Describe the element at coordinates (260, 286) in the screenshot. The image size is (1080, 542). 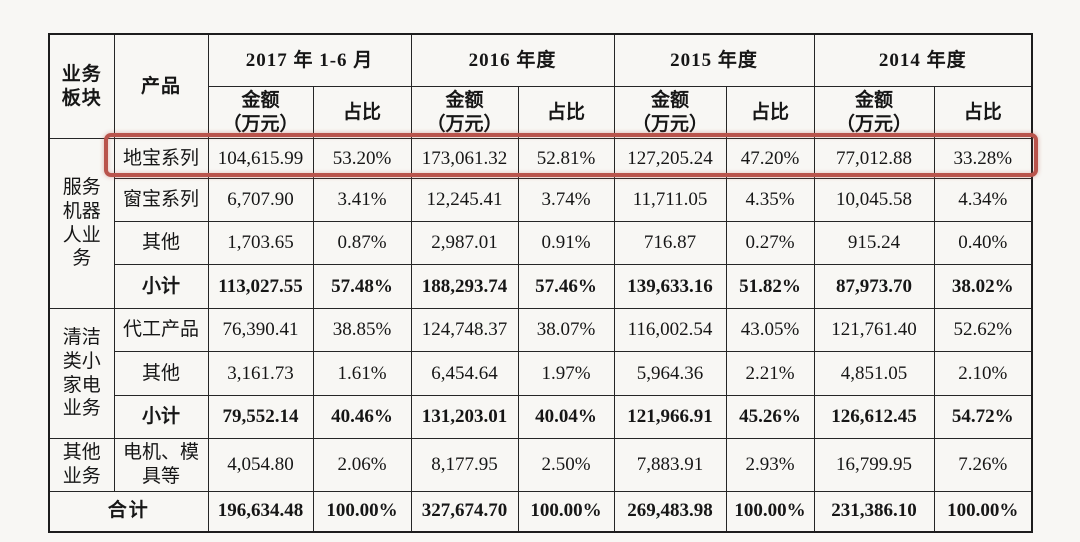
I see `amount-cell: 113,027.55` at that location.